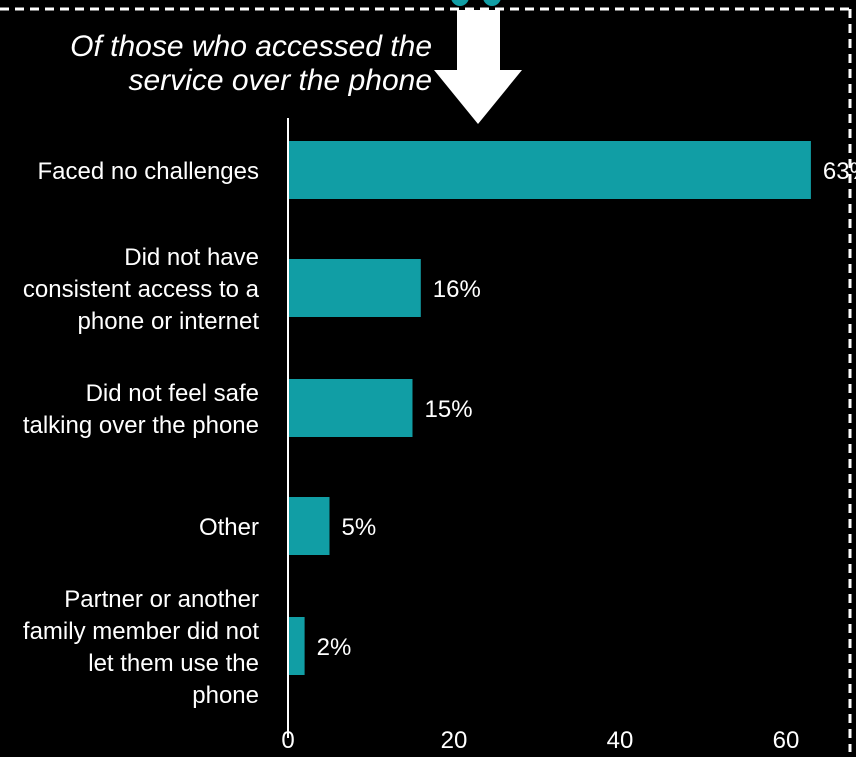 The height and width of the screenshot is (757, 856). What do you see at coordinates (225, 695) in the screenshot?
I see `category-label-4-line-3: phone` at bounding box center [225, 695].